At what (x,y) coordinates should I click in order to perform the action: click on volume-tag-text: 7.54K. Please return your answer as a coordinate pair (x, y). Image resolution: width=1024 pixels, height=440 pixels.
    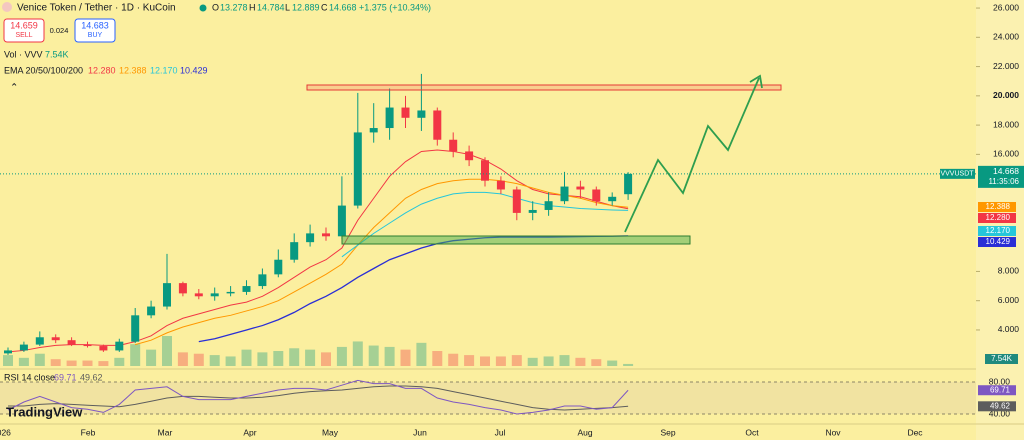
    Looking at the image, I should click on (1002, 358).